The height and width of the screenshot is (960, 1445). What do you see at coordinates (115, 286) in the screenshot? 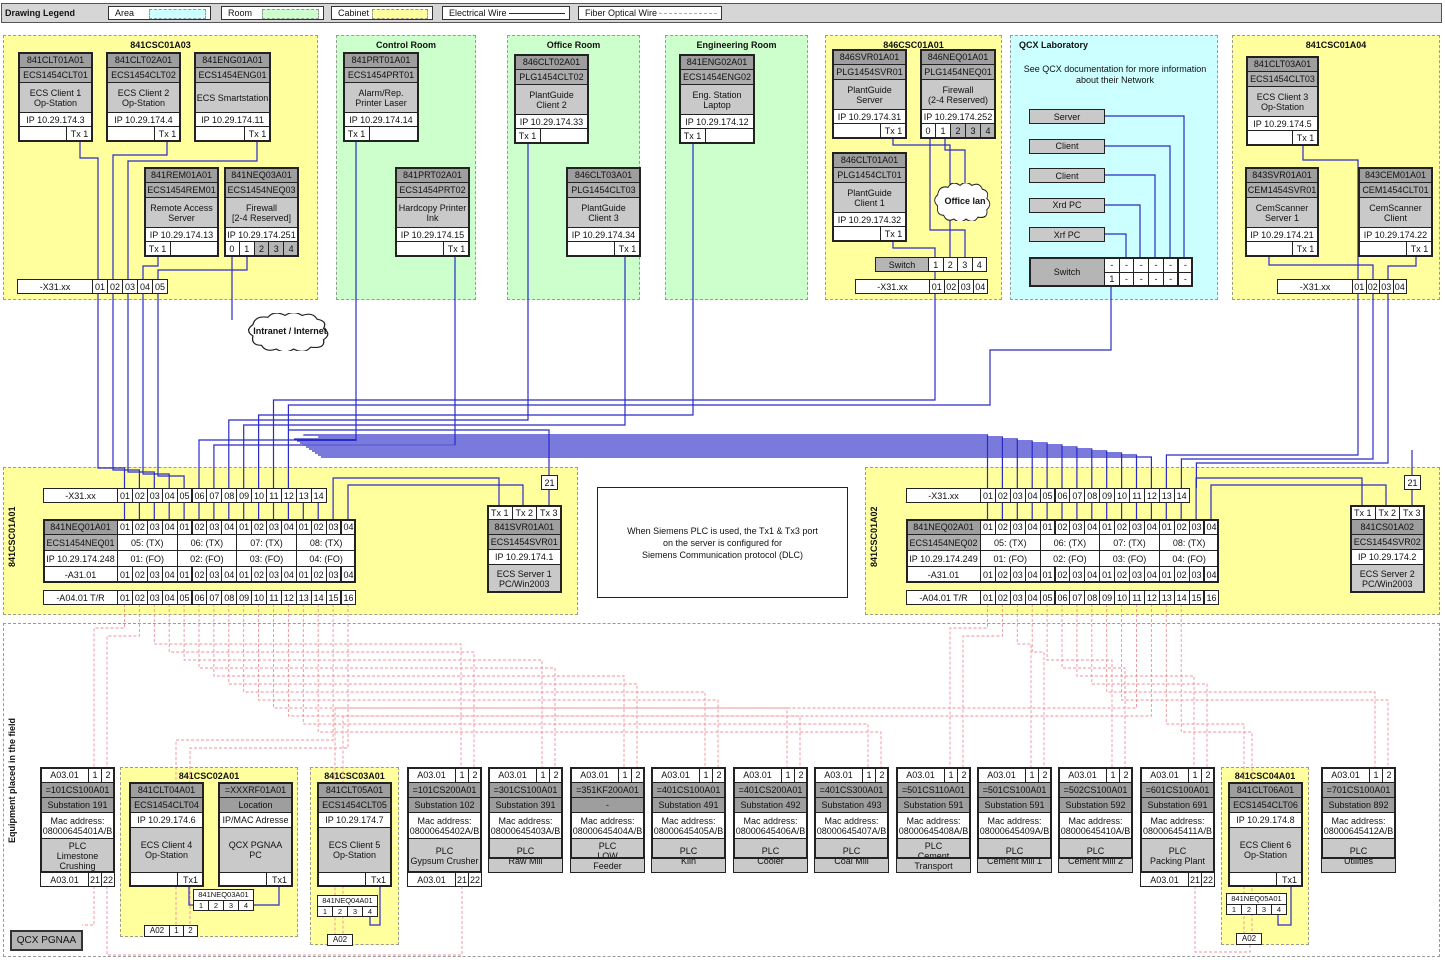
I see `terminal-port: 02` at bounding box center [115, 286].